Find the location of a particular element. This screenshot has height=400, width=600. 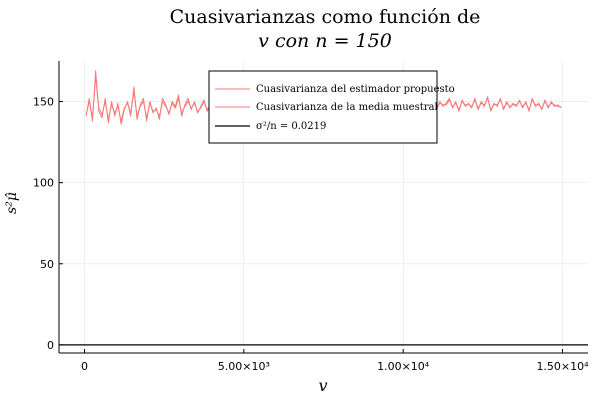

x-tick-label-1: 5.00×10³ is located at coordinates (244, 366).